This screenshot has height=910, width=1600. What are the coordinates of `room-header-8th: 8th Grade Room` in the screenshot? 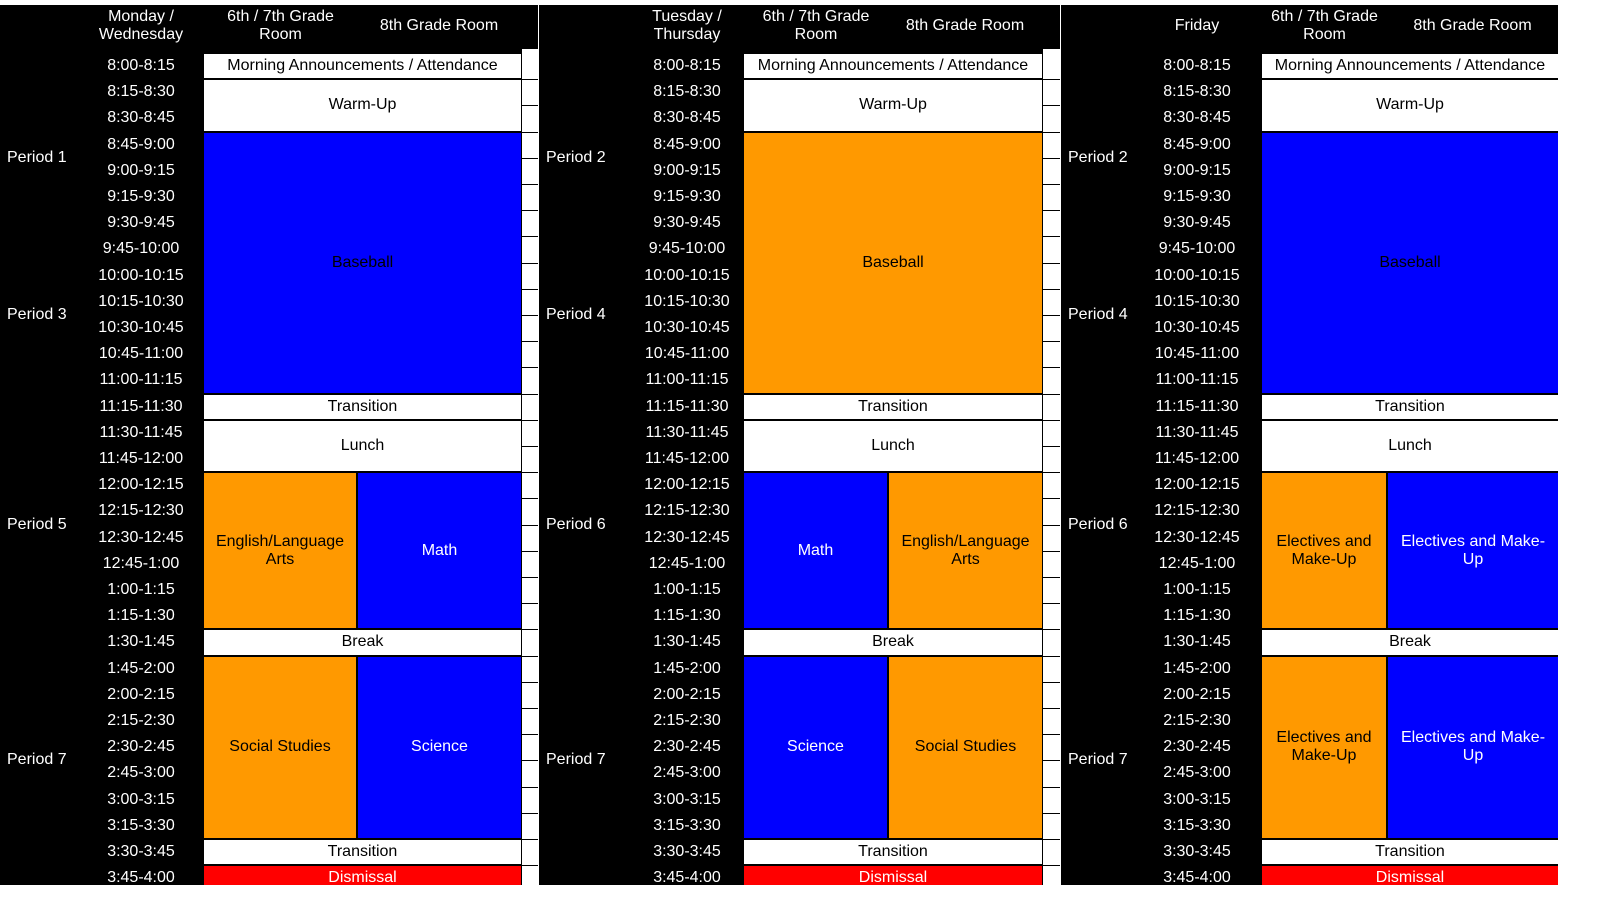 It's located at (965, 25).